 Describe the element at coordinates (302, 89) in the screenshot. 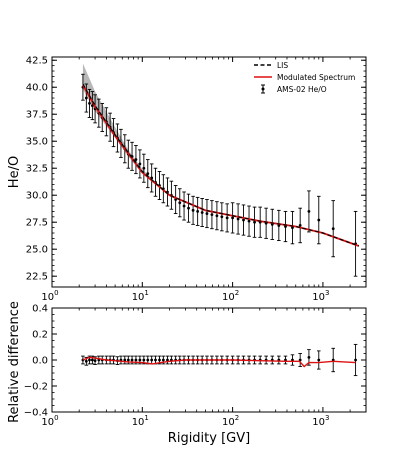

I see `legend-data-label: AMS-02 He/O` at that location.